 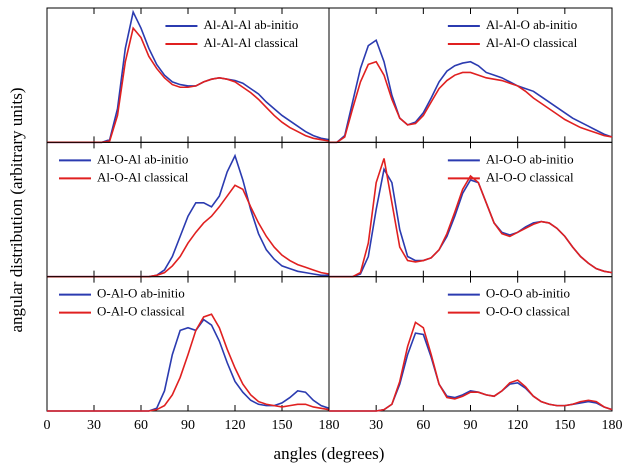 I want to click on legend-label: Al-Al-O classical, so click(x=532, y=42).